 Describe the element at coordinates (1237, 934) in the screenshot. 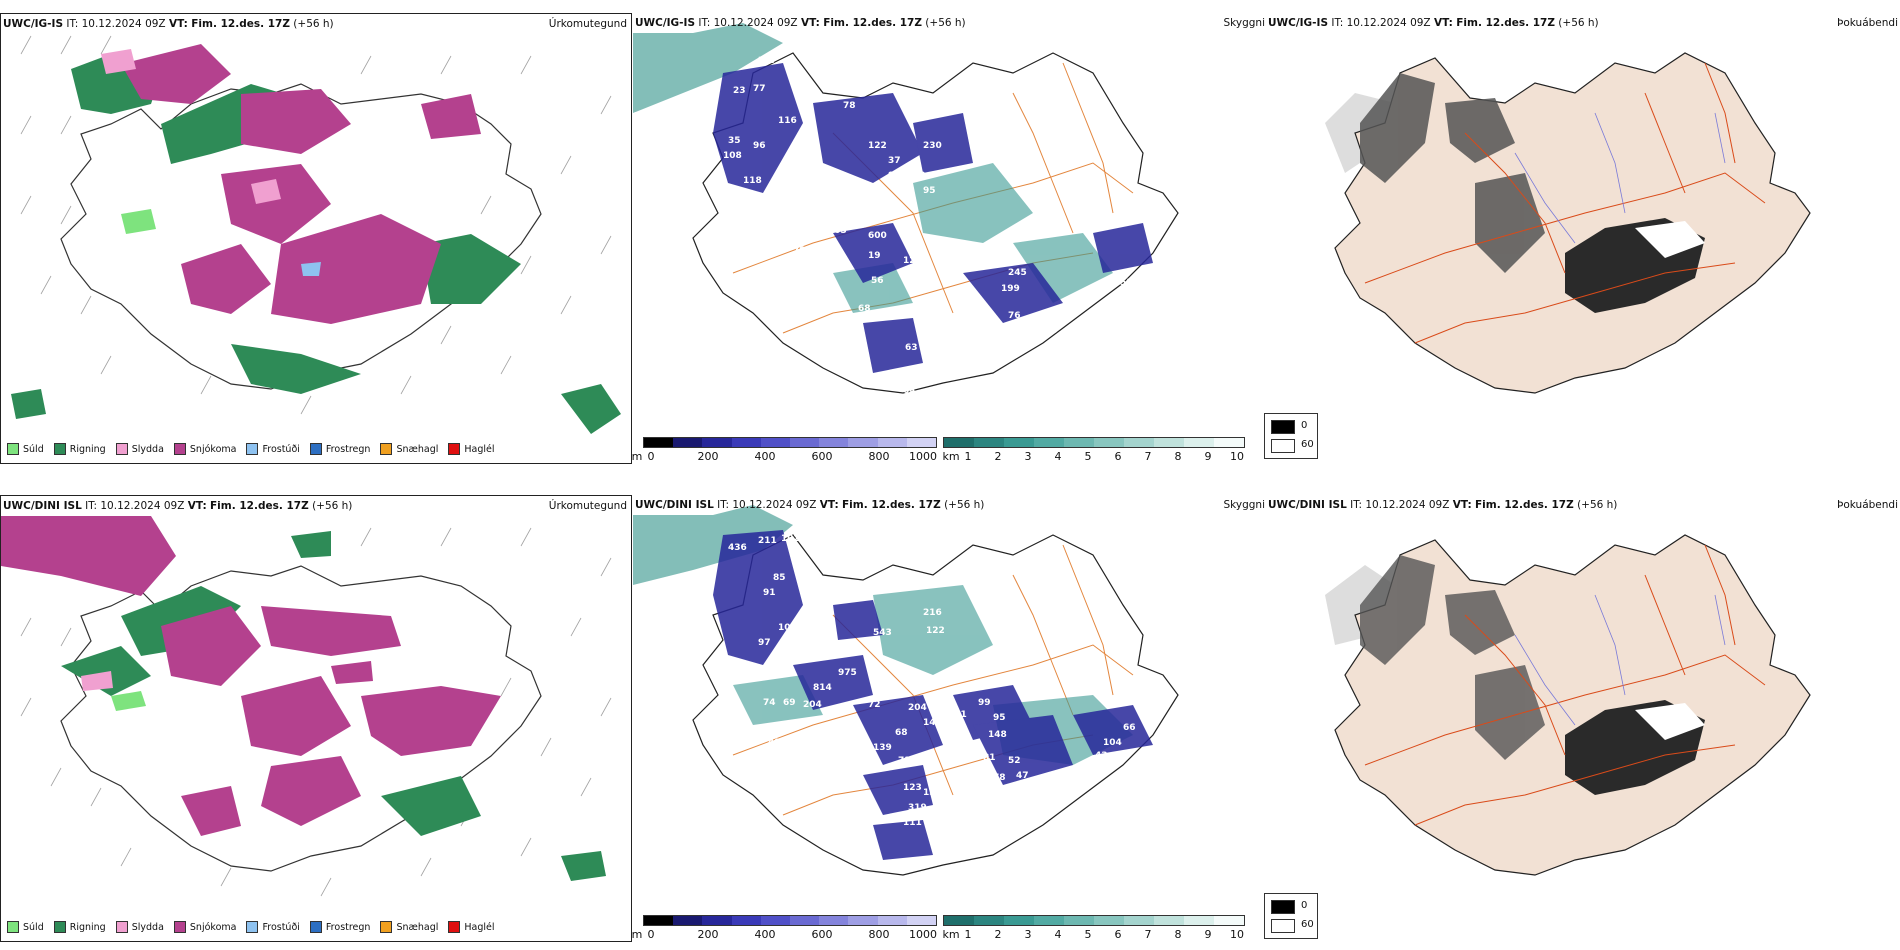

I see `colorbar-tick: 10` at that location.